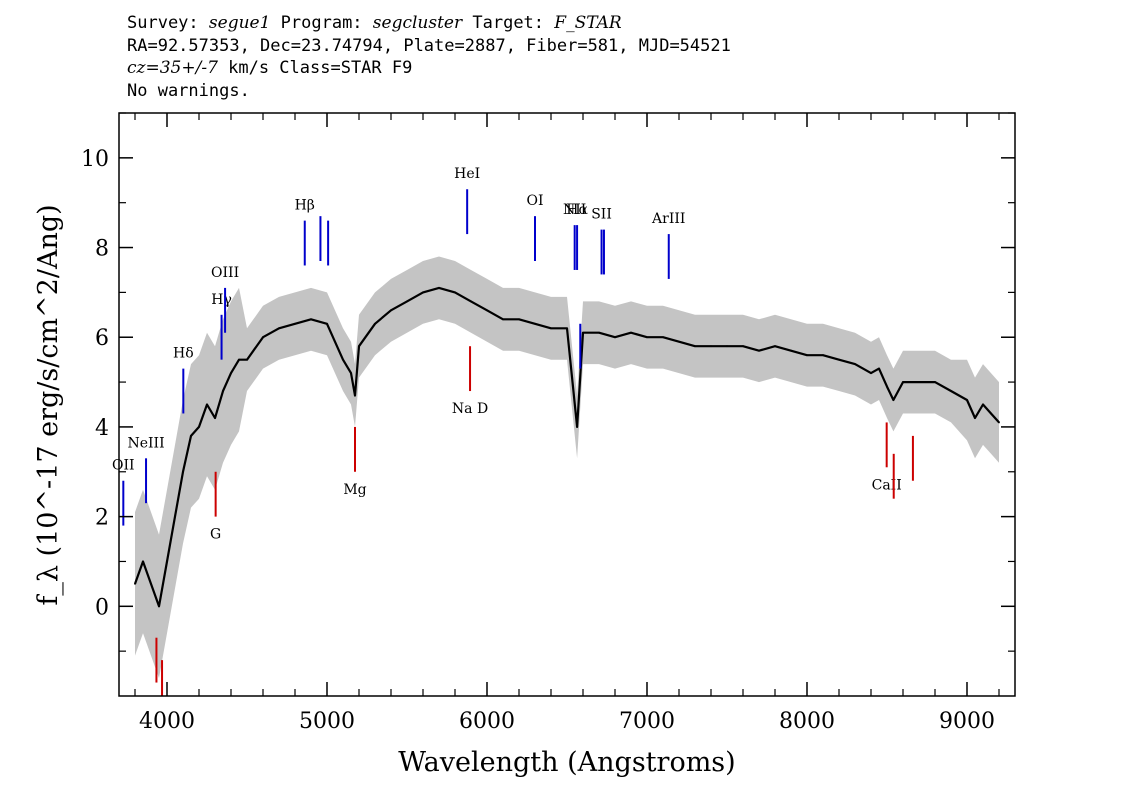  Describe the element at coordinates (102, 249) in the screenshot. I see `y-tick-label: 8` at that location.